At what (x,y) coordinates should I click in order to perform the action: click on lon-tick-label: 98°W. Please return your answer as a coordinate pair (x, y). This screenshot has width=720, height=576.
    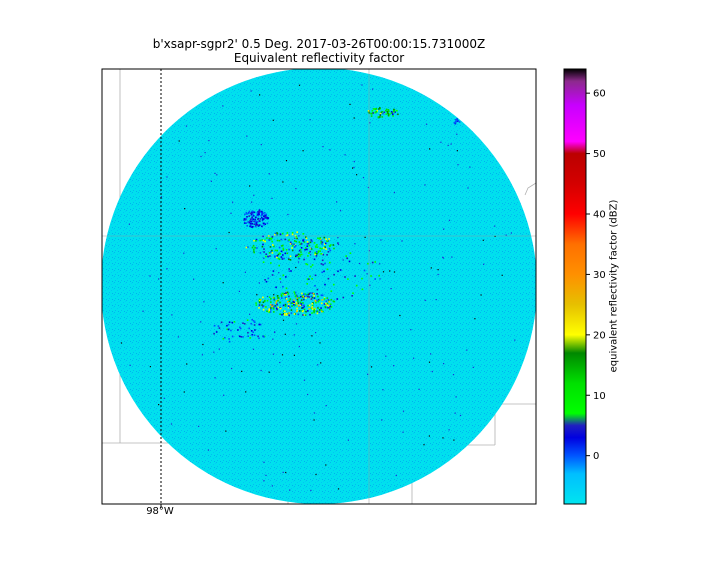
    Looking at the image, I should click on (160, 511).